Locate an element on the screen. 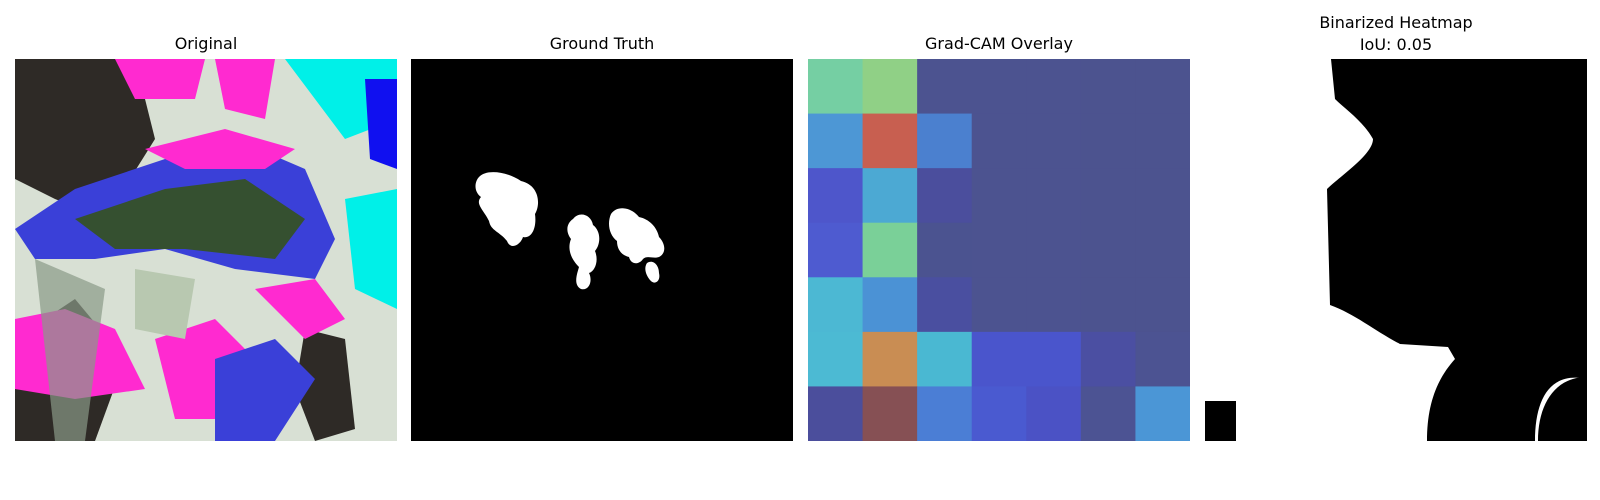 This screenshot has width=1600, height=500. panel-title-gradcam-overlay: Grad-CAM Overlay is located at coordinates (999, 43).